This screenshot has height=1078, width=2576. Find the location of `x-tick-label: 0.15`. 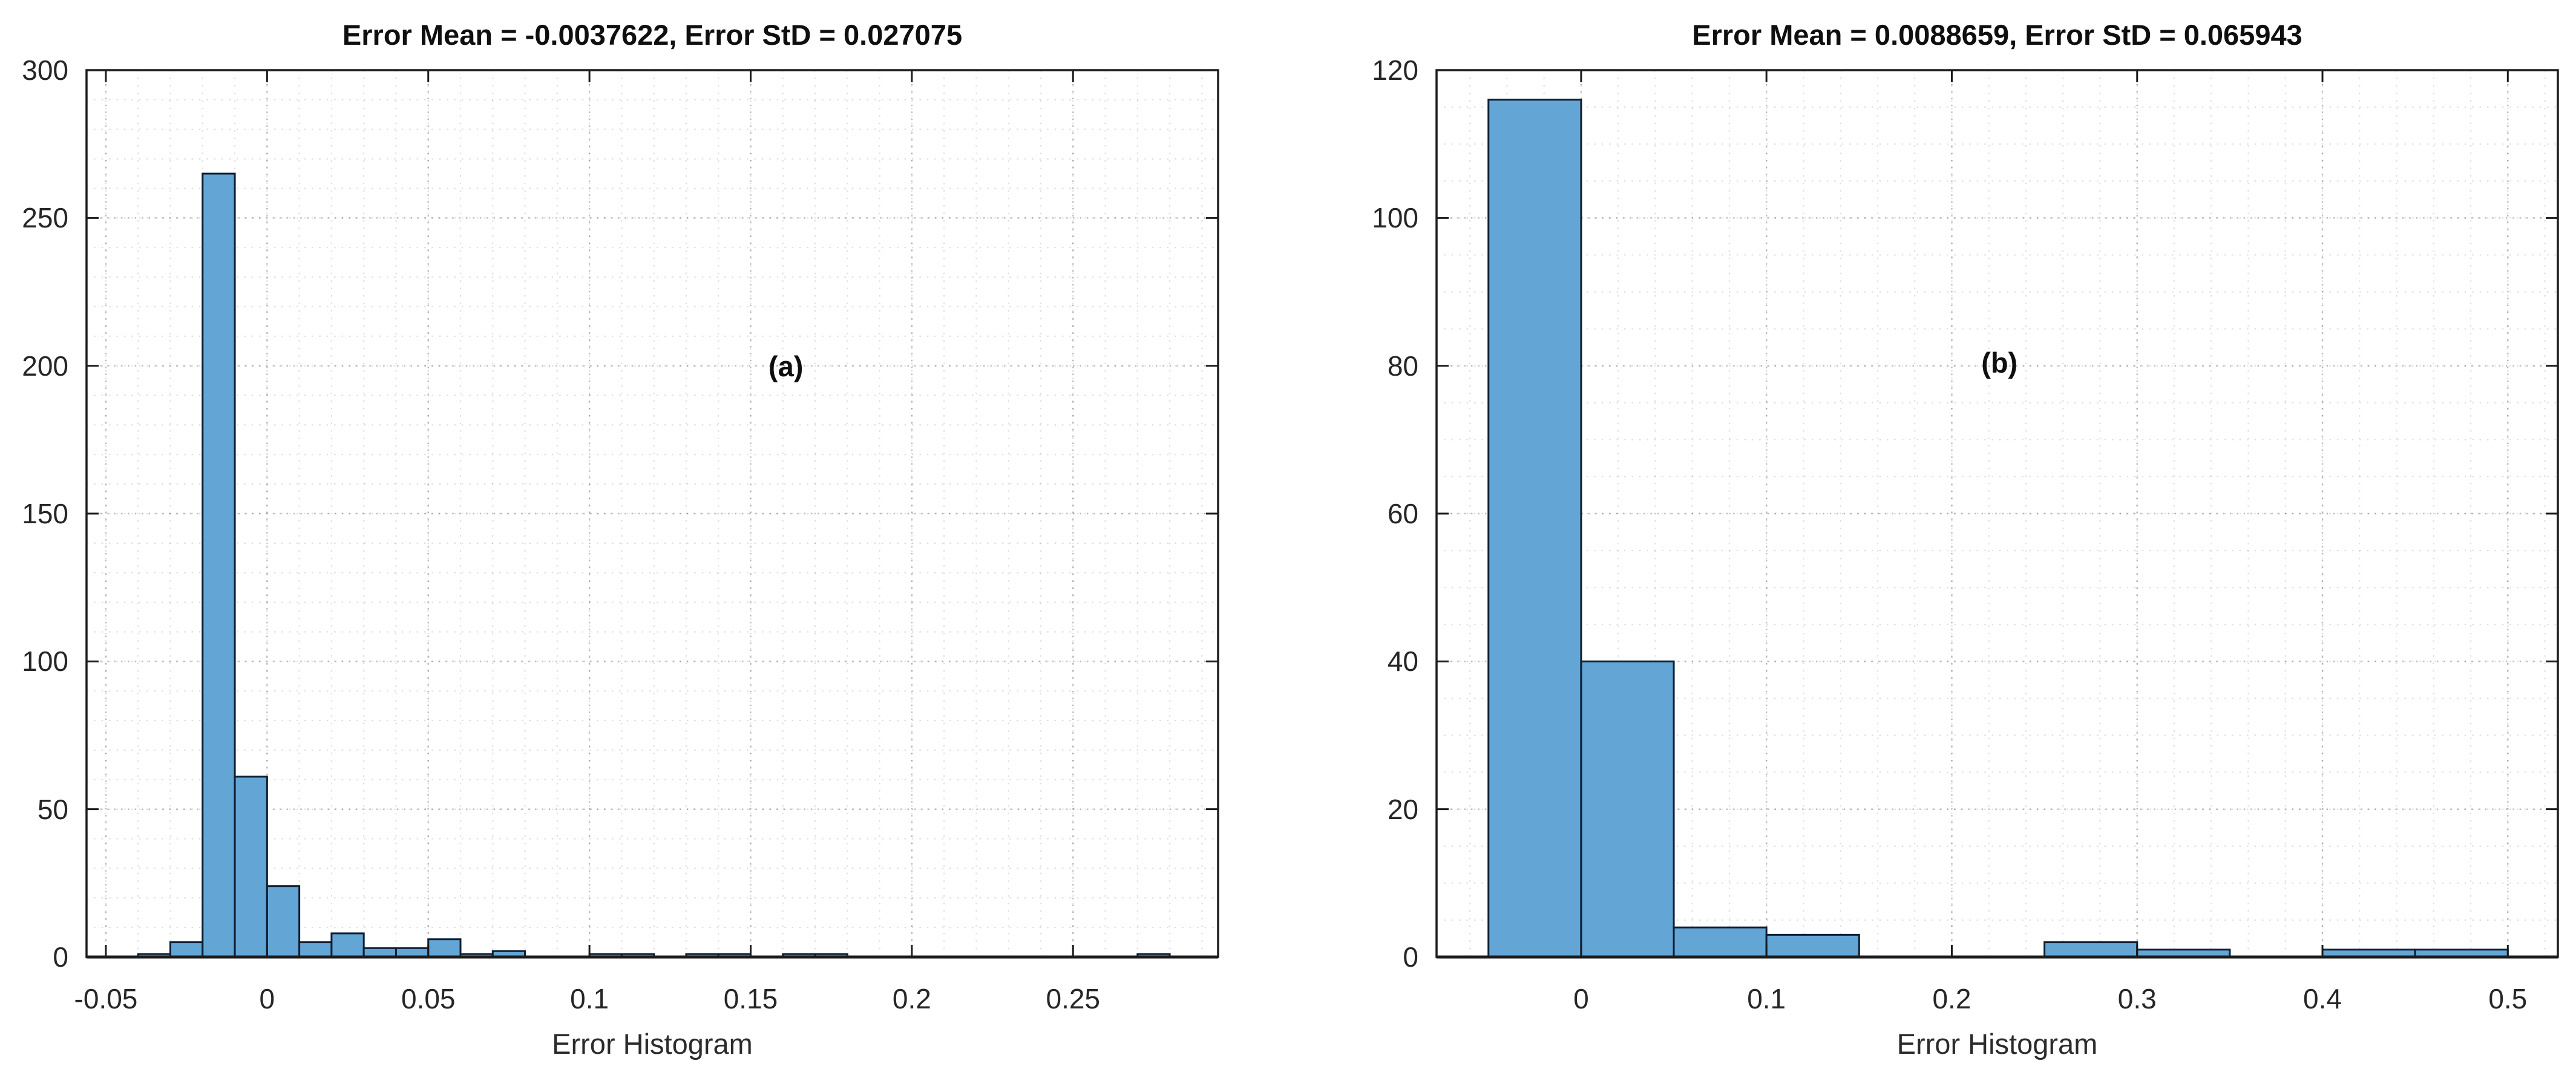

x-tick-label: 0.15 is located at coordinates (750, 998).